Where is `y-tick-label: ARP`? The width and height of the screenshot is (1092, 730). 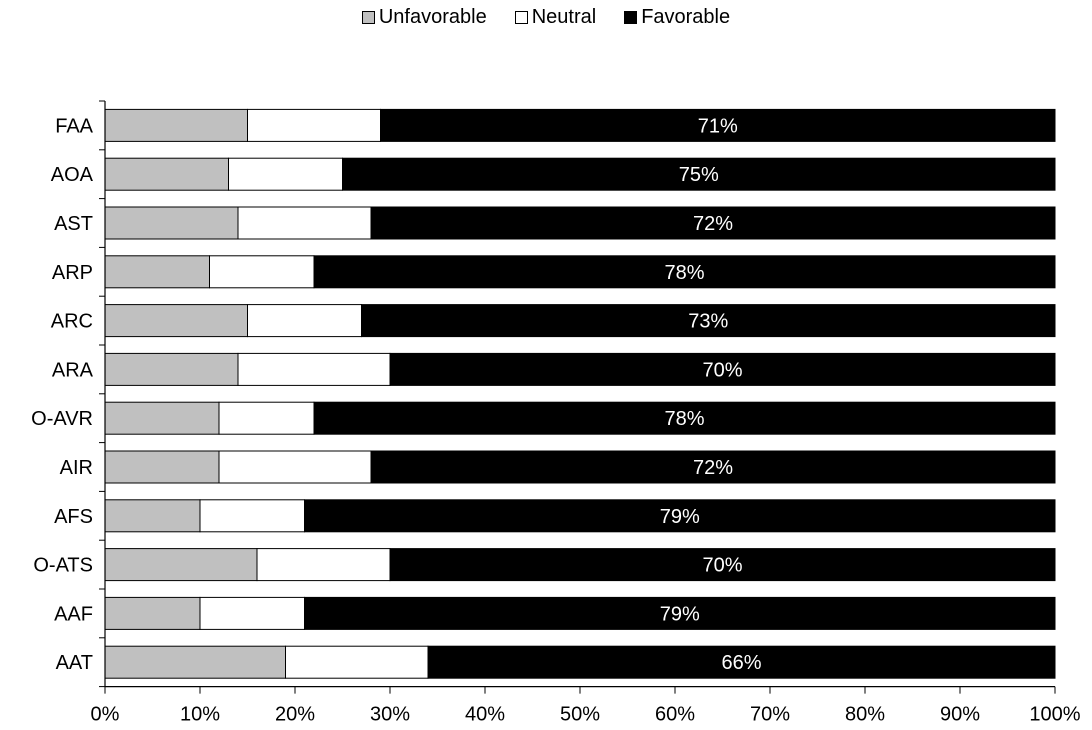 y-tick-label: ARP is located at coordinates (72, 273).